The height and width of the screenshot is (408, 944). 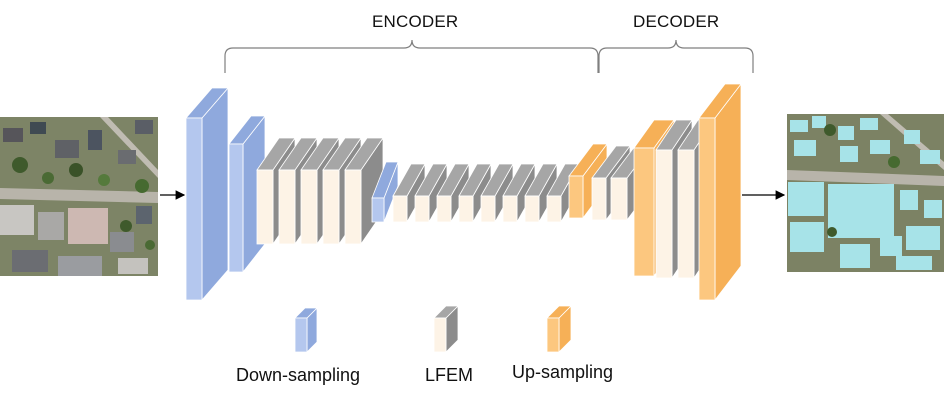 I want to click on layer-block-17-up-front, so click(x=576, y=197).